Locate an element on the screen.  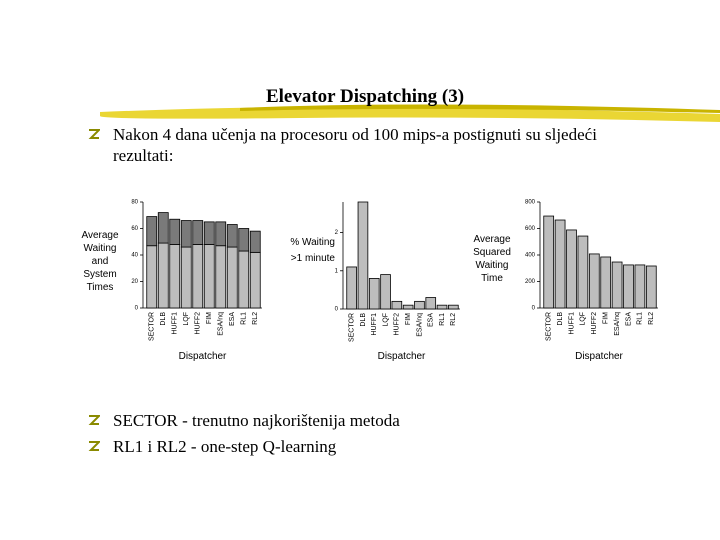
y-tick-label: 1 is located at coordinates (337, 271).